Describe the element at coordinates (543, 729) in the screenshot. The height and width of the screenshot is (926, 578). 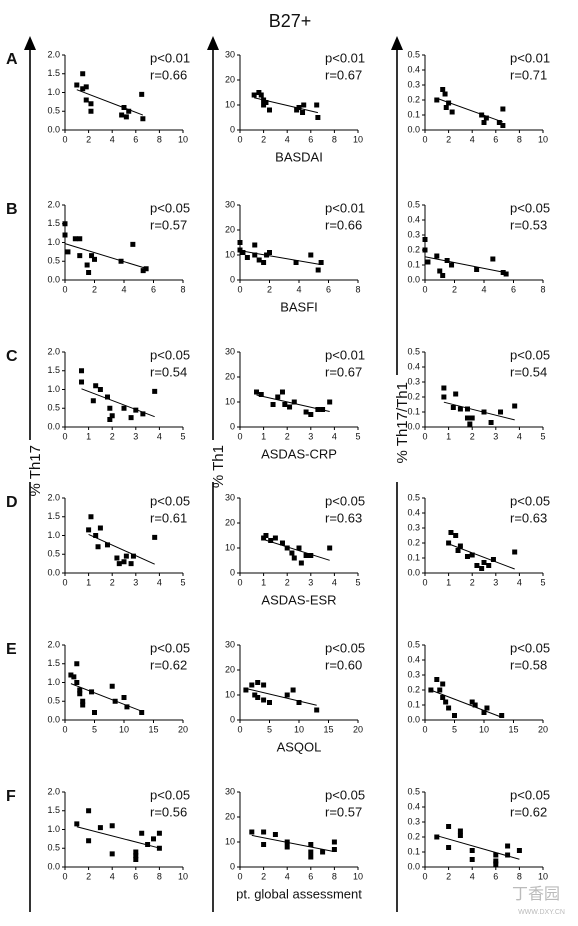
I see `x-tick-label: 20` at that location.